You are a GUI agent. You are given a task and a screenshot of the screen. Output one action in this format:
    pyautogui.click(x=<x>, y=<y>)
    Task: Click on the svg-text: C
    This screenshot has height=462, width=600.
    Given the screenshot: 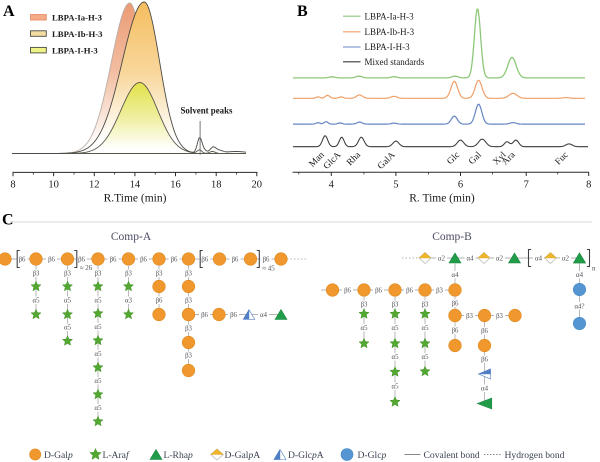 What is the action you would take?
    pyautogui.click(x=8, y=220)
    